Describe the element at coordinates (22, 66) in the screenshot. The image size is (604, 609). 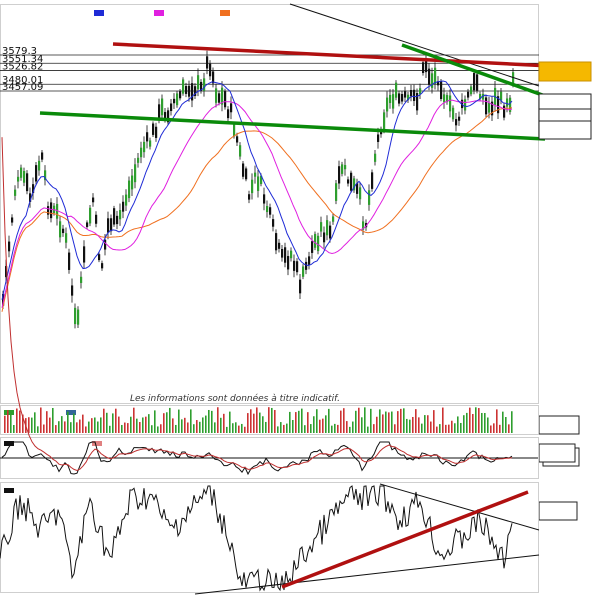
I see `price-level-label: 3526.82` at that location.